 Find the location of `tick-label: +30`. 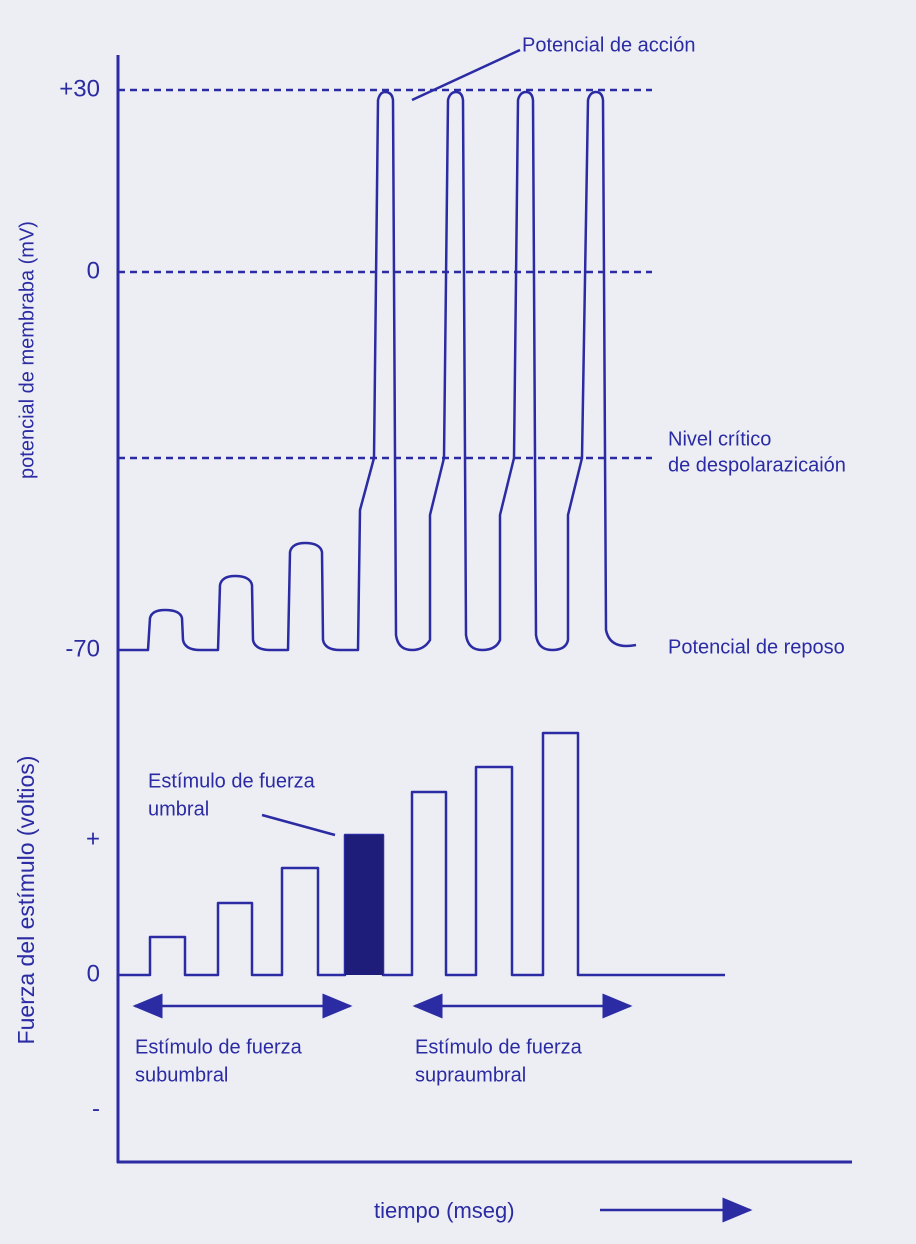

tick-label: +30 is located at coordinates (79, 88).